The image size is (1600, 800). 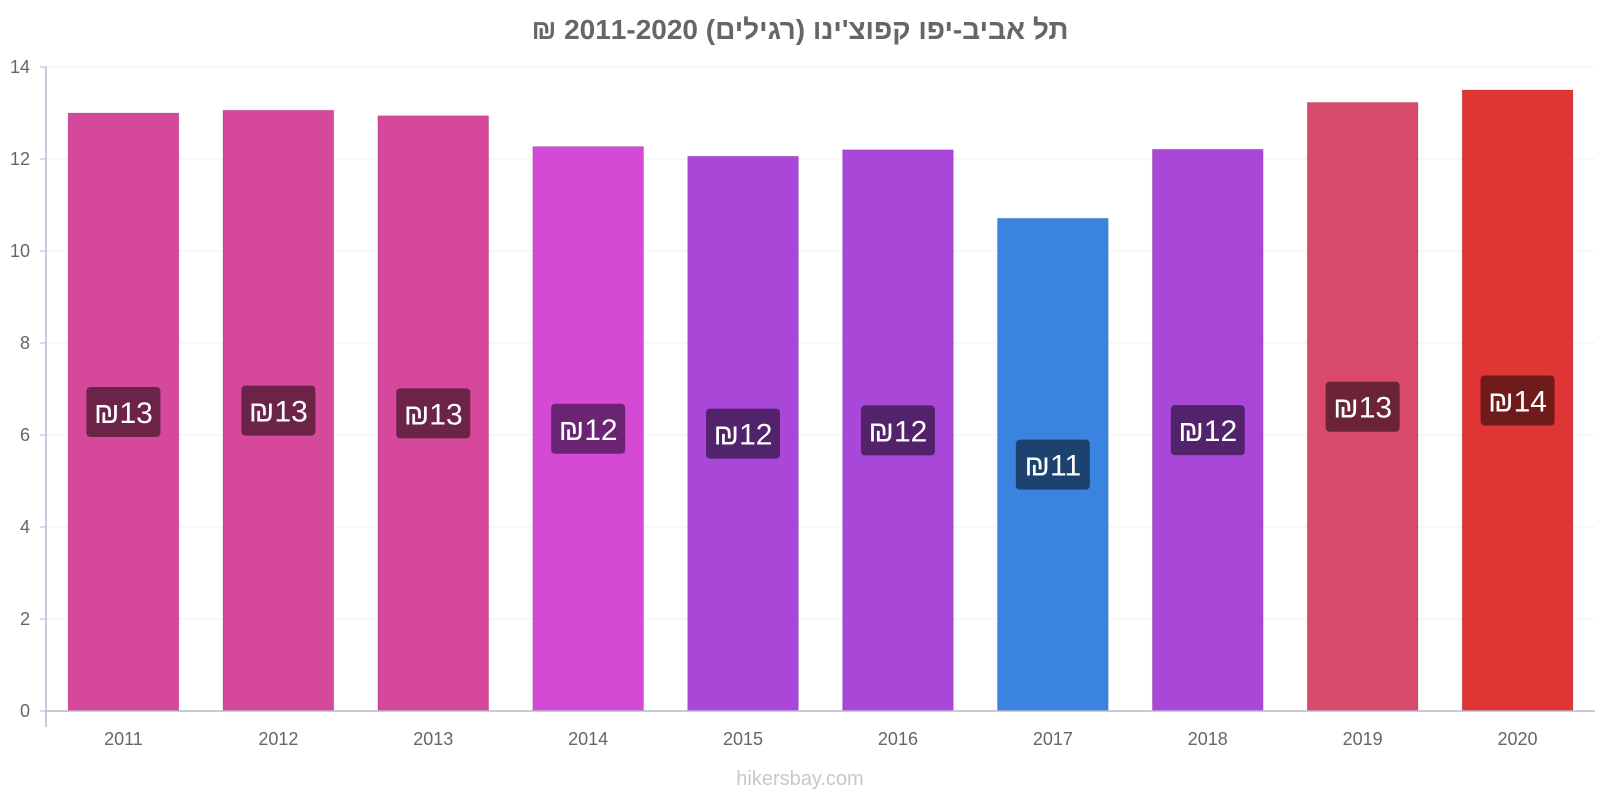 I want to click on data-label: ₪11, so click(x=1053, y=466).